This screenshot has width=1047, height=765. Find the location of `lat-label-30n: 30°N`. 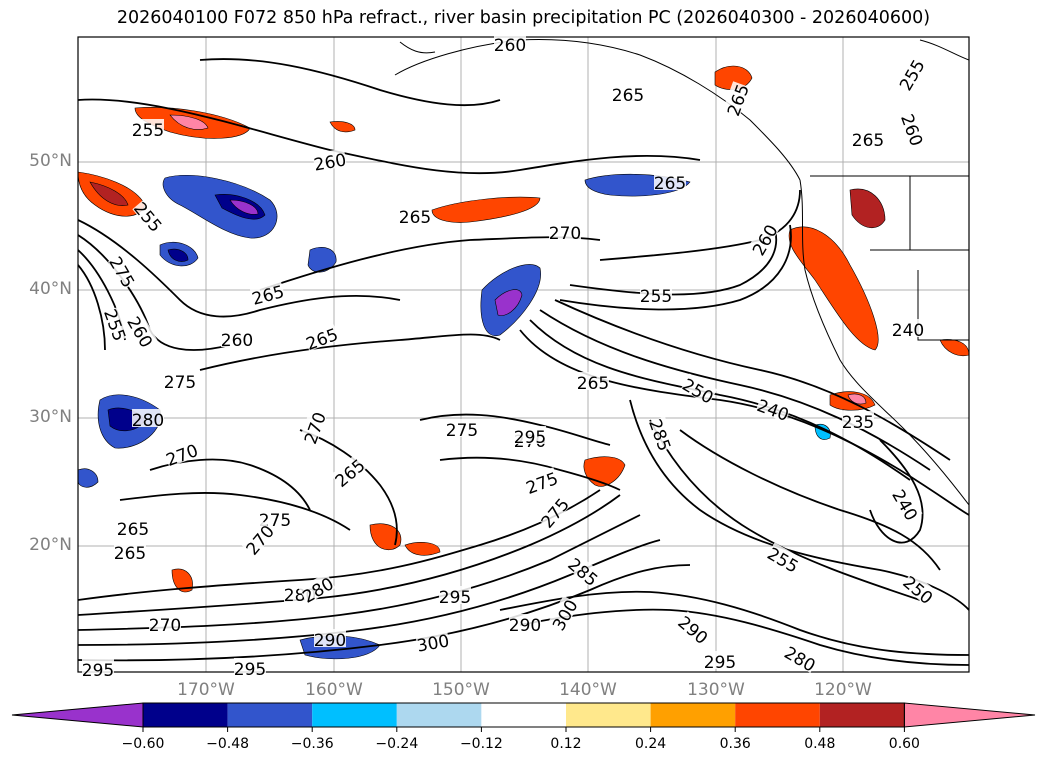

lat-label-30n: 30°N is located at coordinates (50, 417).